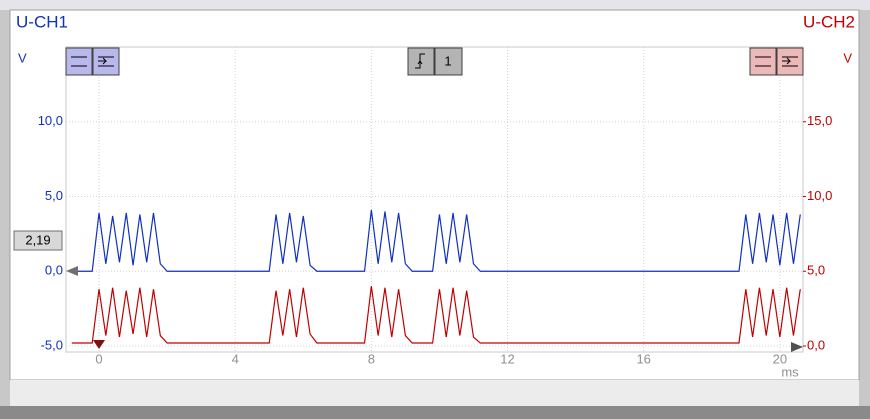 The width and height of the screenshot is (870, 419). Describe the element at coordinates (54, 195) in the screenshot. I see `y-tick-label: 5,0` at that location.